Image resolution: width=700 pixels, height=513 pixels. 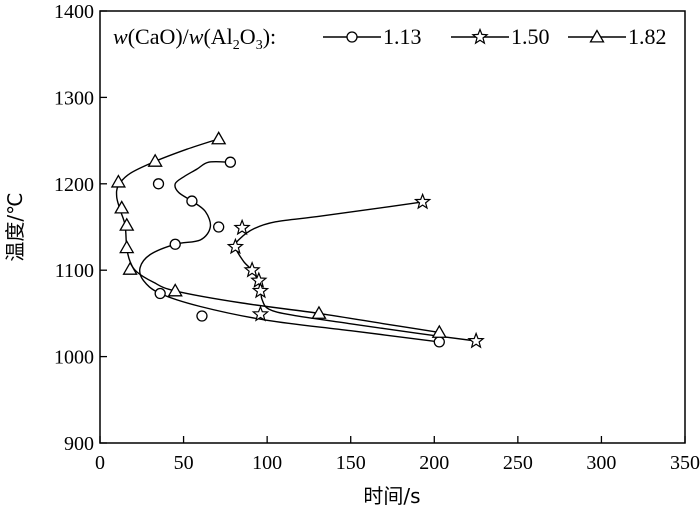 What do you see at coordinates (267, 463) in the screenshot?
I see `x-tick-label: 100` at bounding box center [267, 463].